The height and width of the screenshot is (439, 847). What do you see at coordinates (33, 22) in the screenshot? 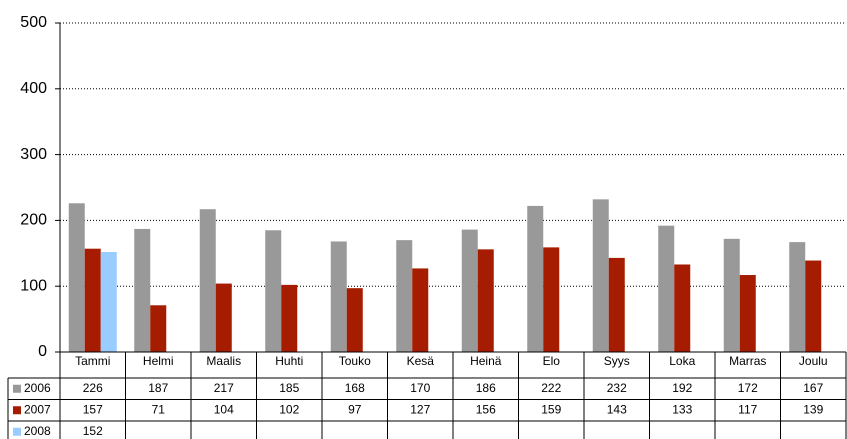
I see `y-tick-label: 500` at bounding box center [33, 22].